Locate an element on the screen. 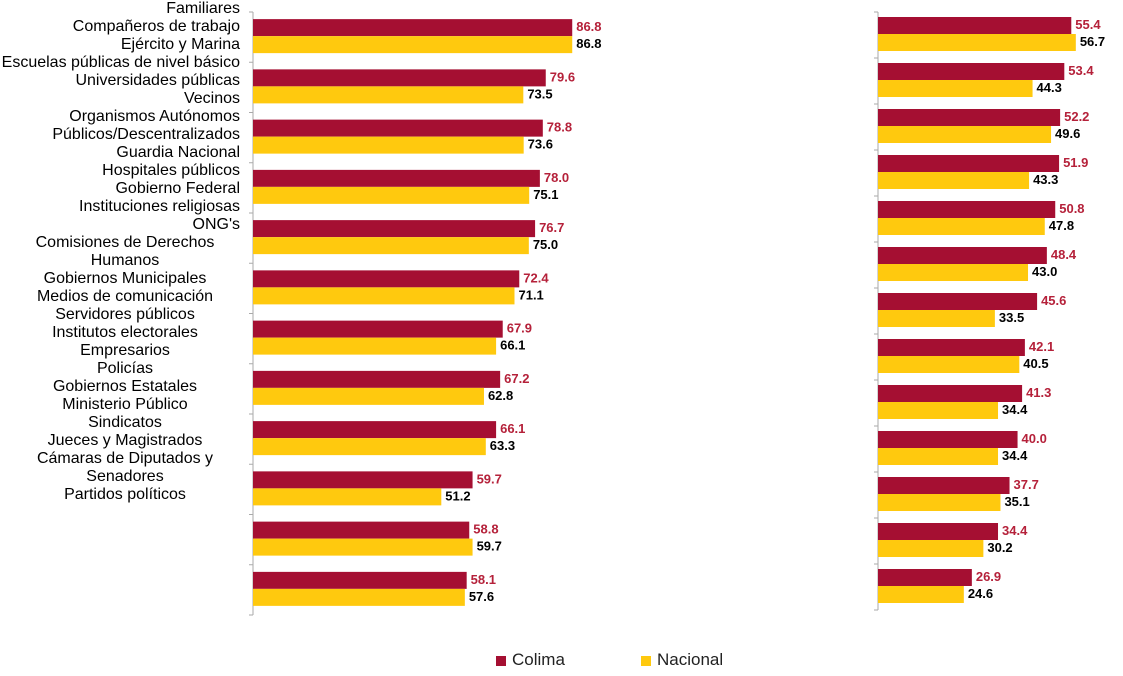 Image resolution: width=1123 pixels, height=676 pixels. value-label: 40.5 is located at coordinates (1035, 363).